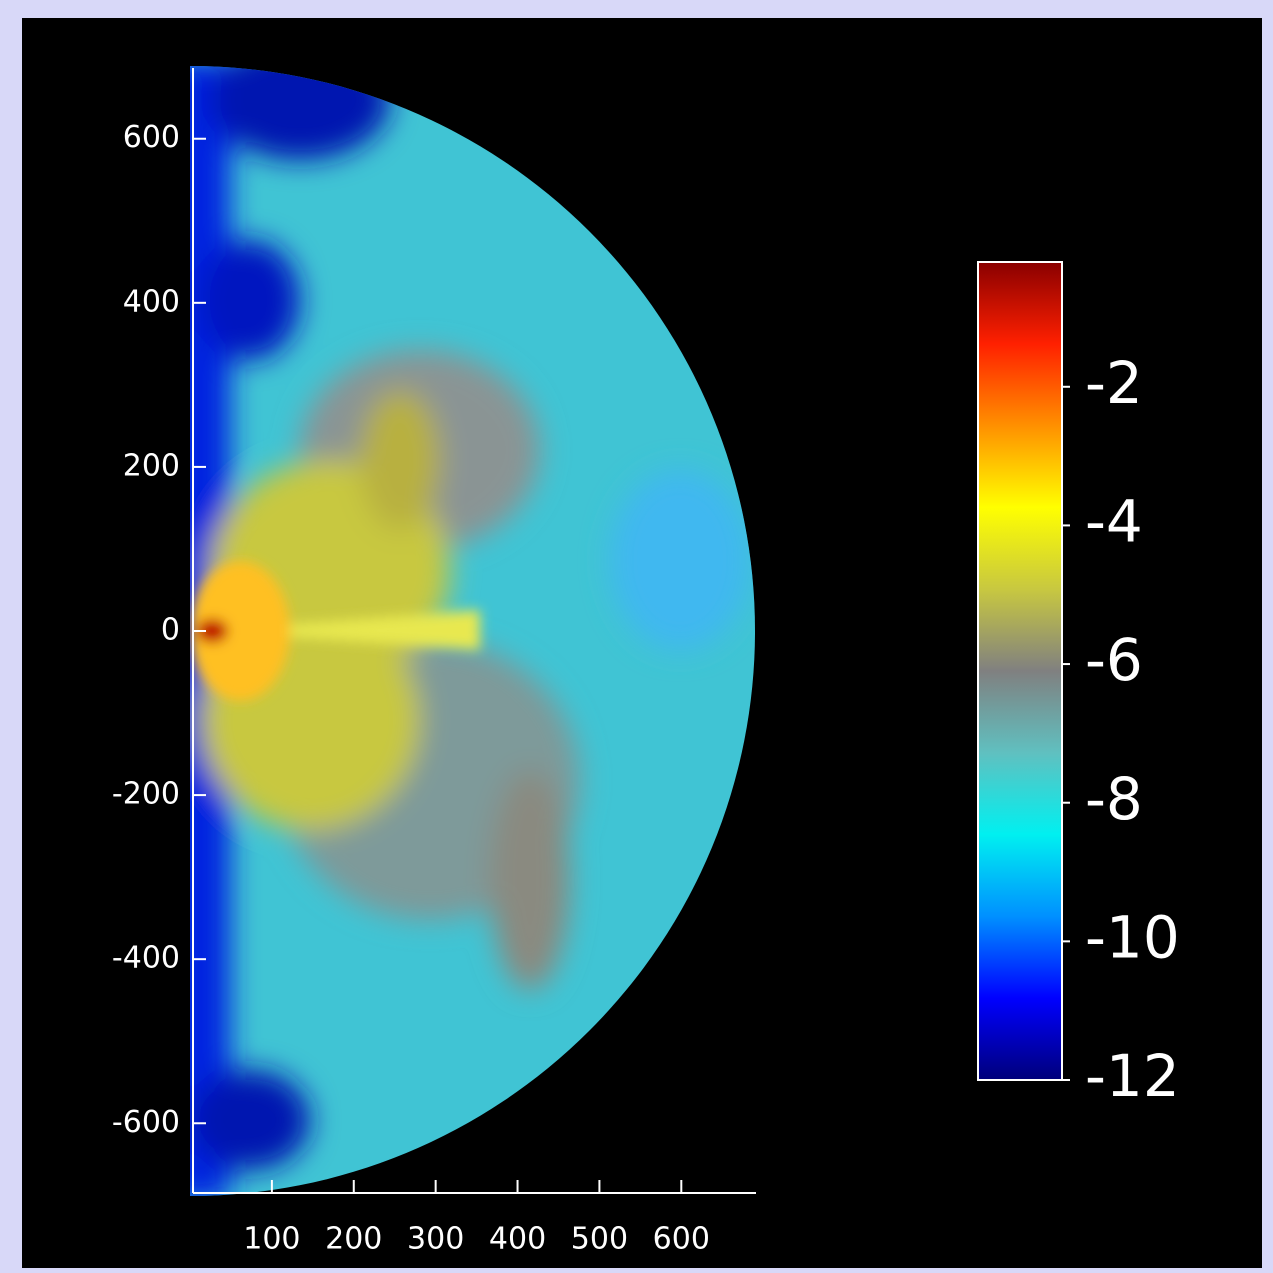  Describe the element at coordinates (1132, 937) in the screenshot. I see `colorbar-tick-label: -10` at that location.